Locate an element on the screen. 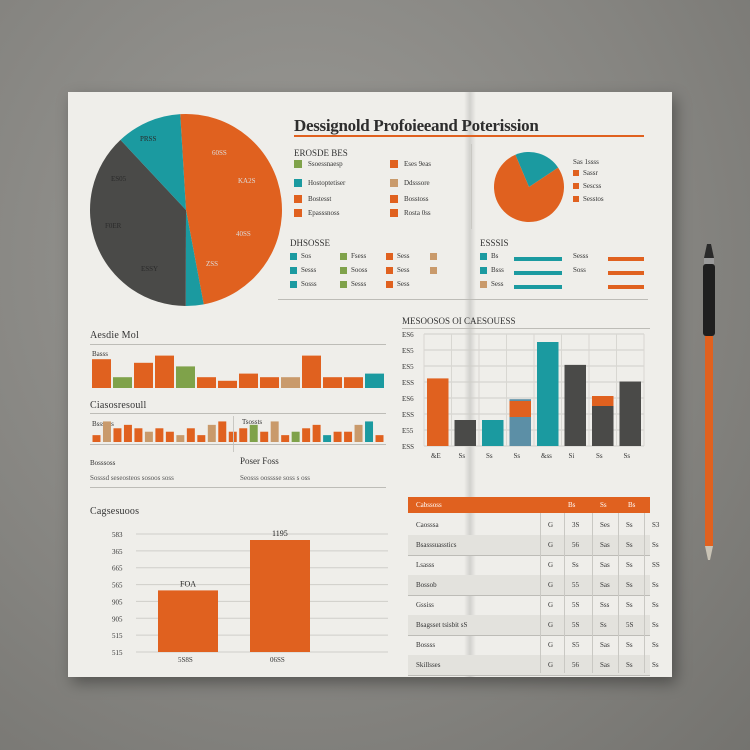 Image resolution: width=750 pixels, height=750 pixels. legend-heading: ESSSIS is located at coordinates (494, 243).